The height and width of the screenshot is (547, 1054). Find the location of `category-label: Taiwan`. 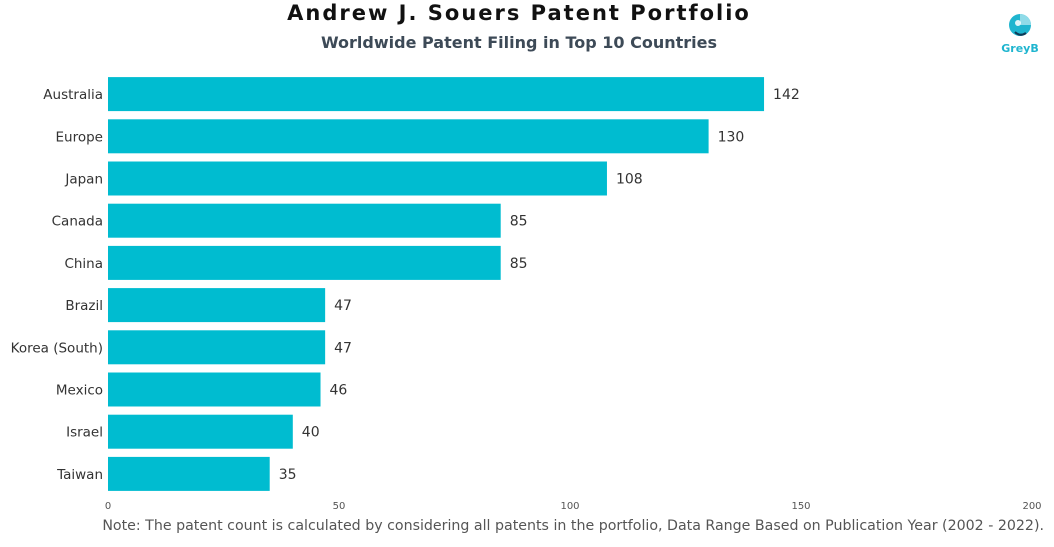

category-label: Taiwan is located at coordinates (79, 475).